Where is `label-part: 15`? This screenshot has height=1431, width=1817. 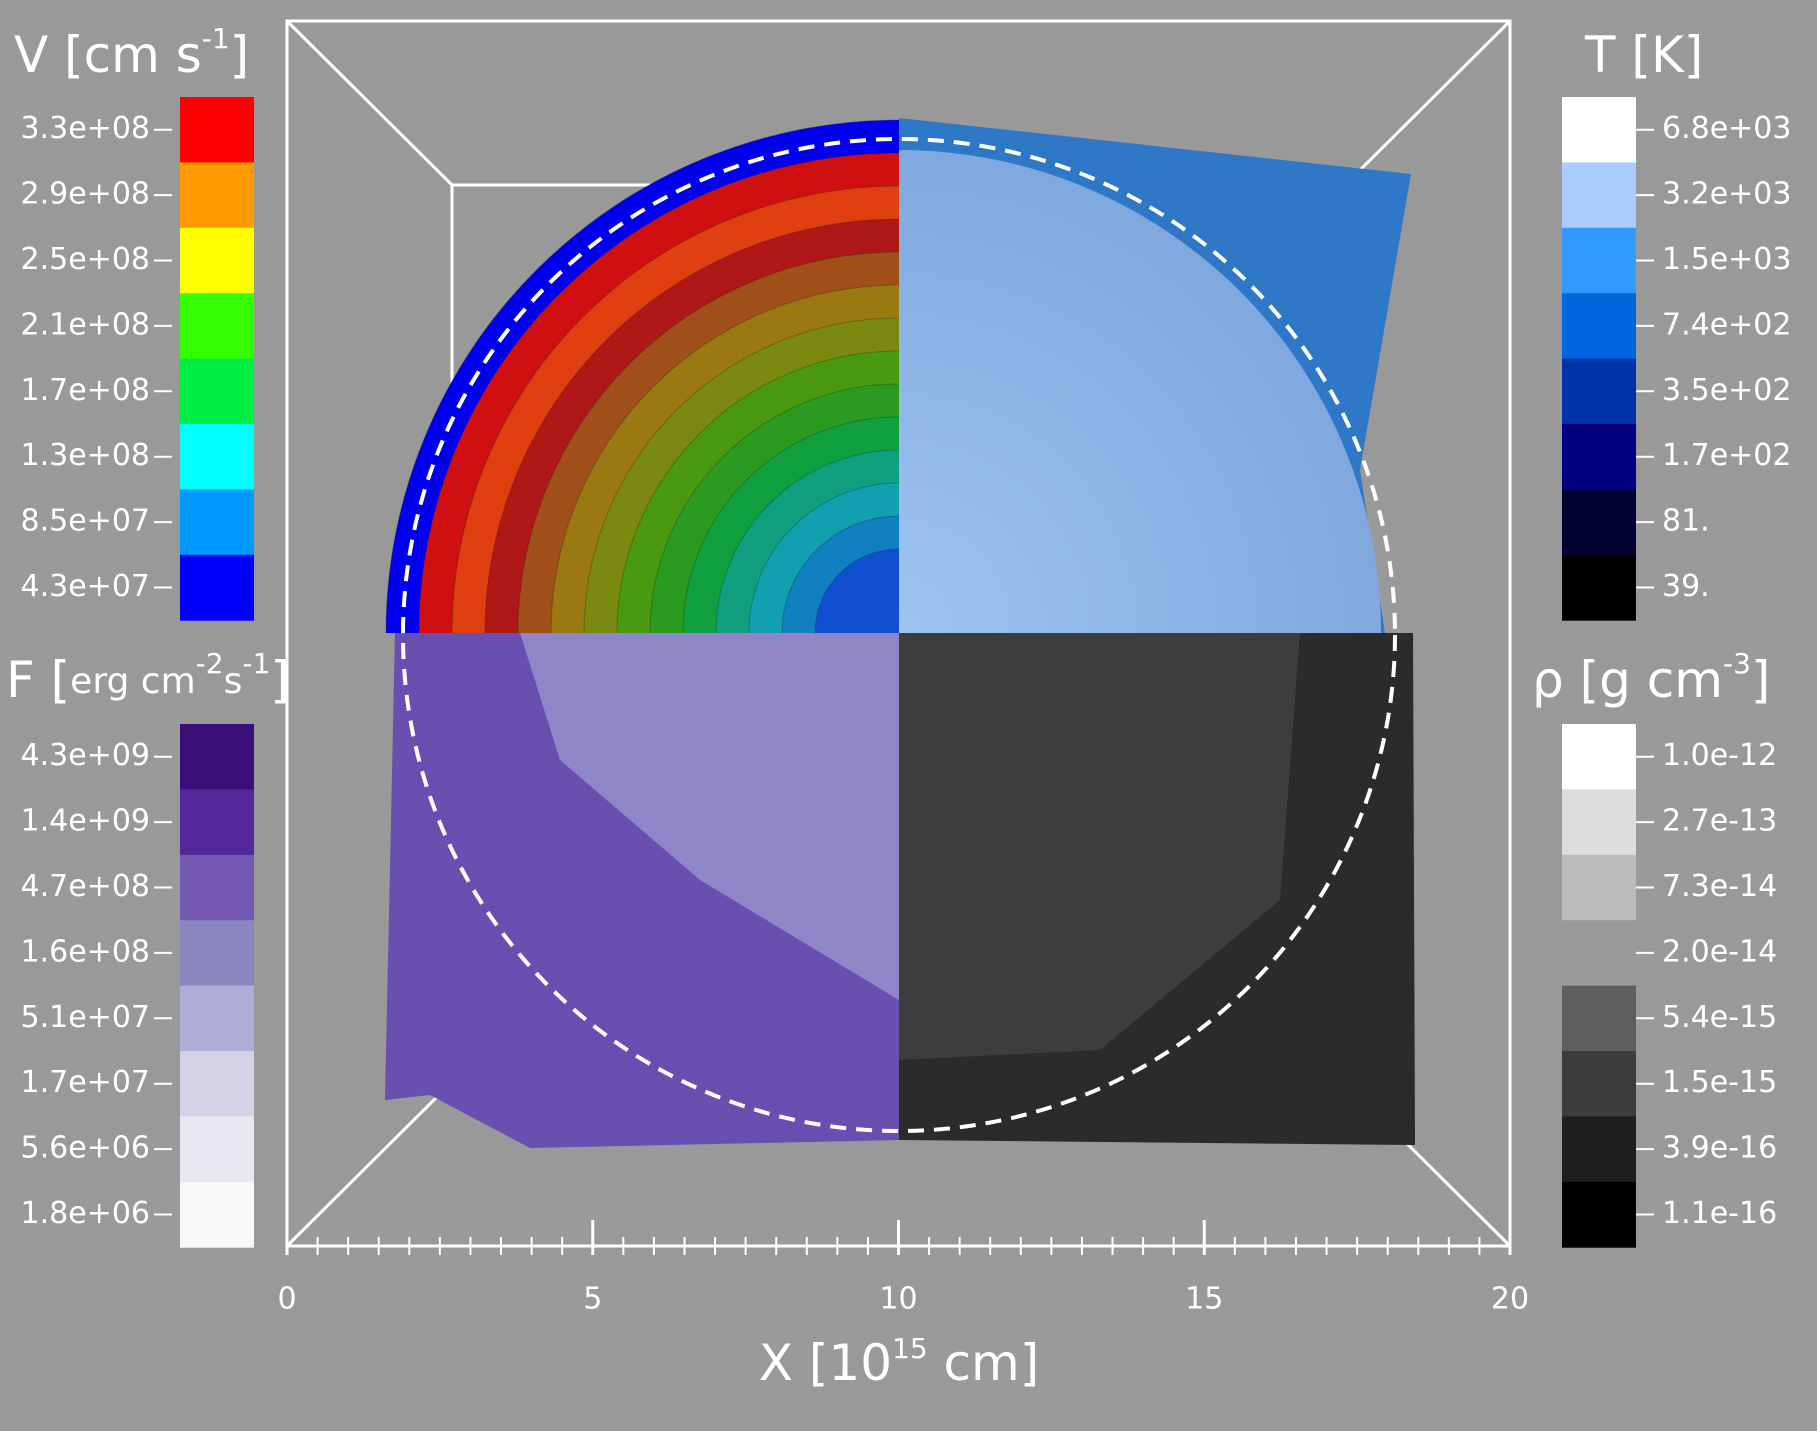
label-part: 15 is located at coordinates (910, 1348).